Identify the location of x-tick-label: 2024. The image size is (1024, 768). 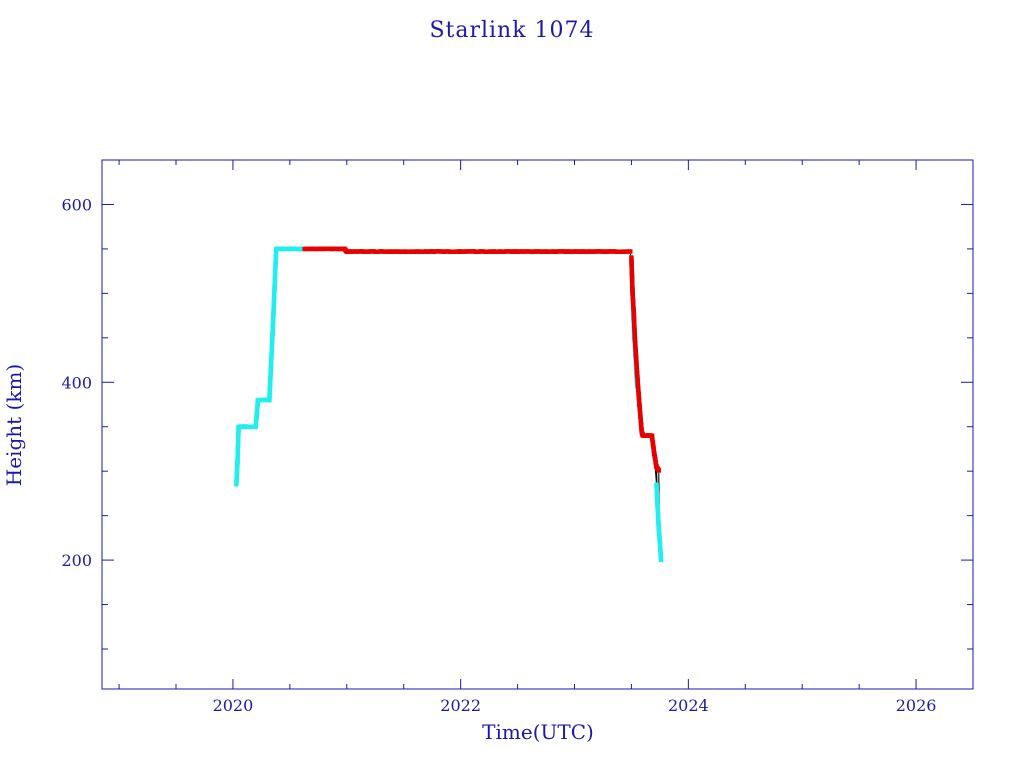
(688, 705).